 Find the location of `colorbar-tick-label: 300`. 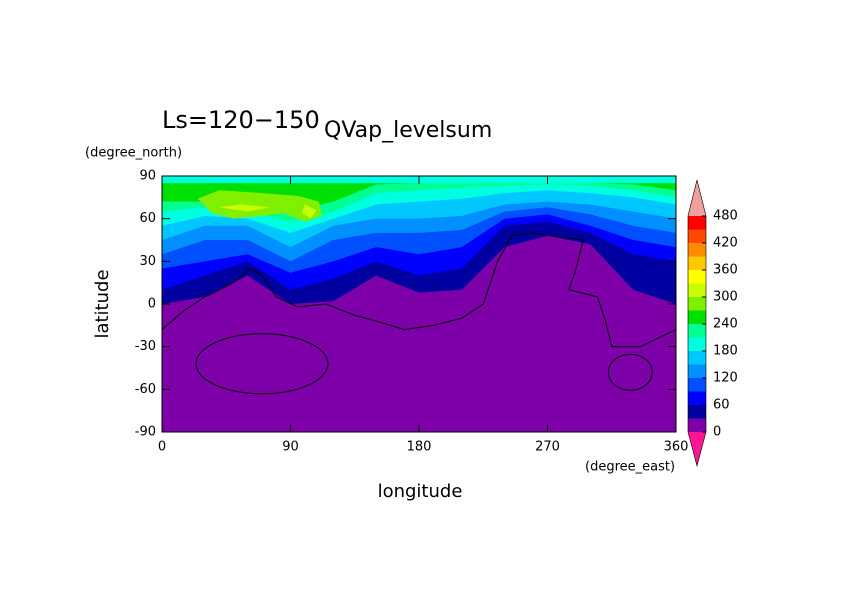

colorbar-tick-label: 300 is located at coordinates (725, 297).